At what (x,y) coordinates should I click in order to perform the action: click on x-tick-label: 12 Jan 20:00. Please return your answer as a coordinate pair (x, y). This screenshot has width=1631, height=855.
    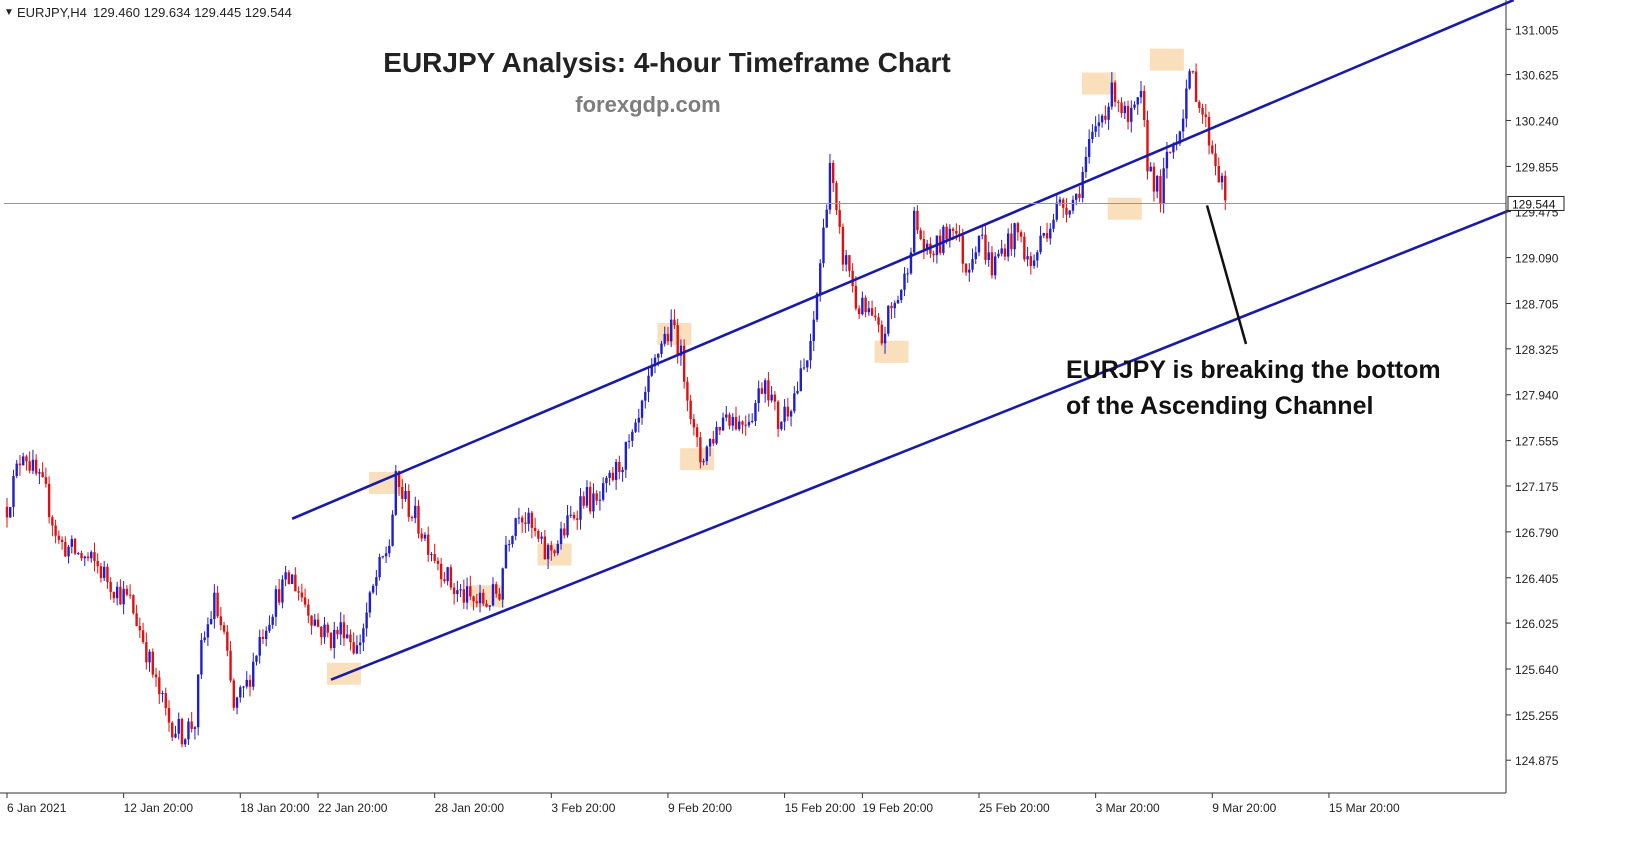
    Looking at the image, I should click on (159, 808).